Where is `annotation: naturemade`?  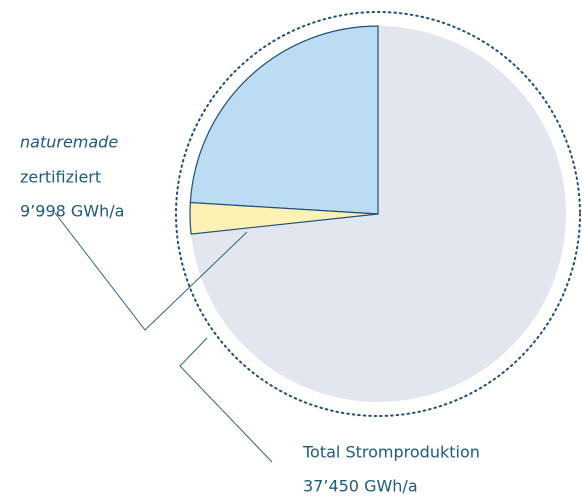 annotation: naturemade is located at coordinates (69, 142).